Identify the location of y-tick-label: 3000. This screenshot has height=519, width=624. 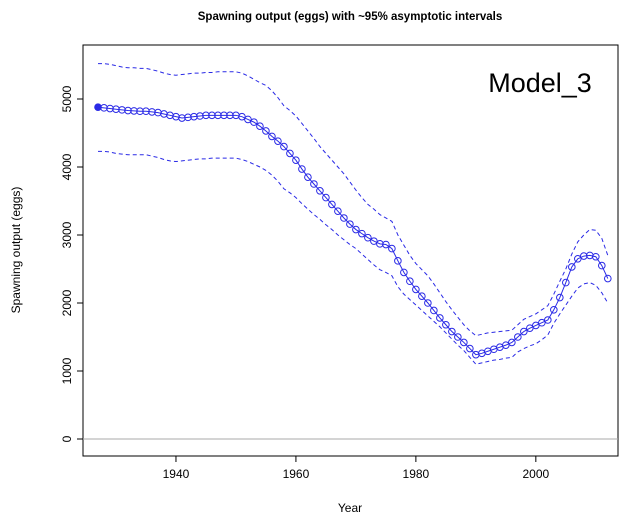
(67, 234).